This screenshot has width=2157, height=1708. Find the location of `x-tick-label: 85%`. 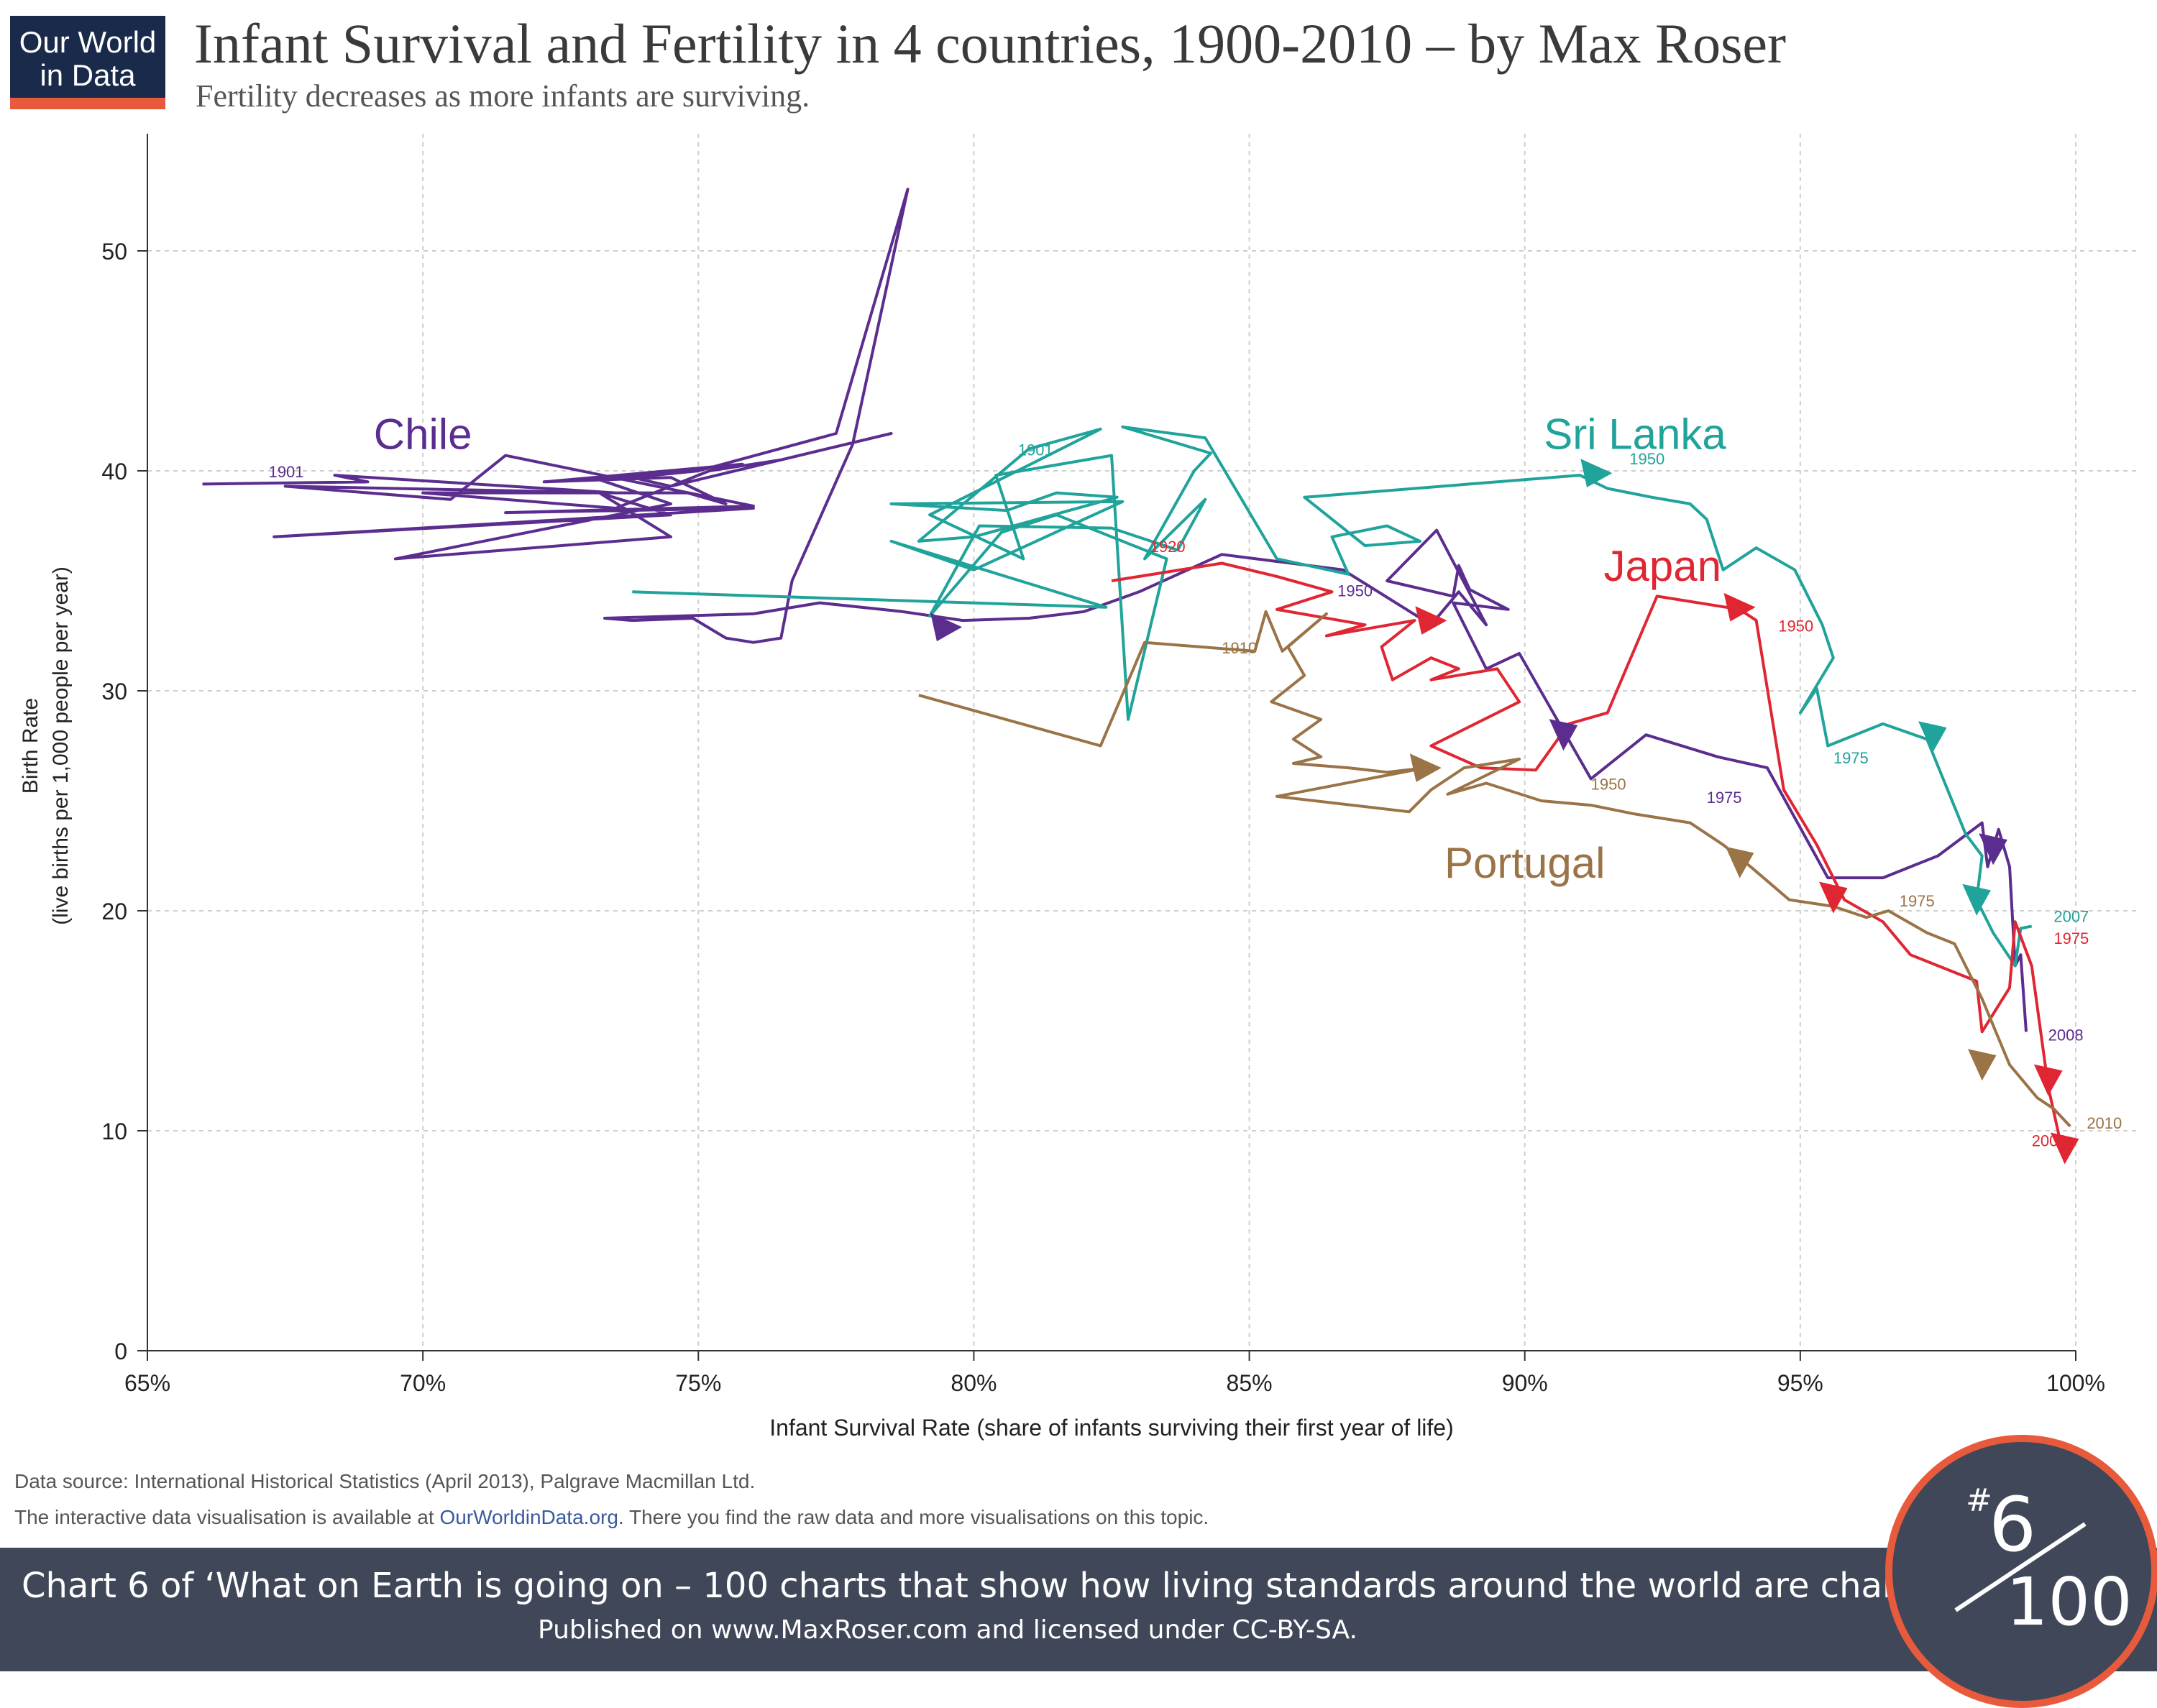

x-tick-label: 85% is located at coordinates (1250, 1383).